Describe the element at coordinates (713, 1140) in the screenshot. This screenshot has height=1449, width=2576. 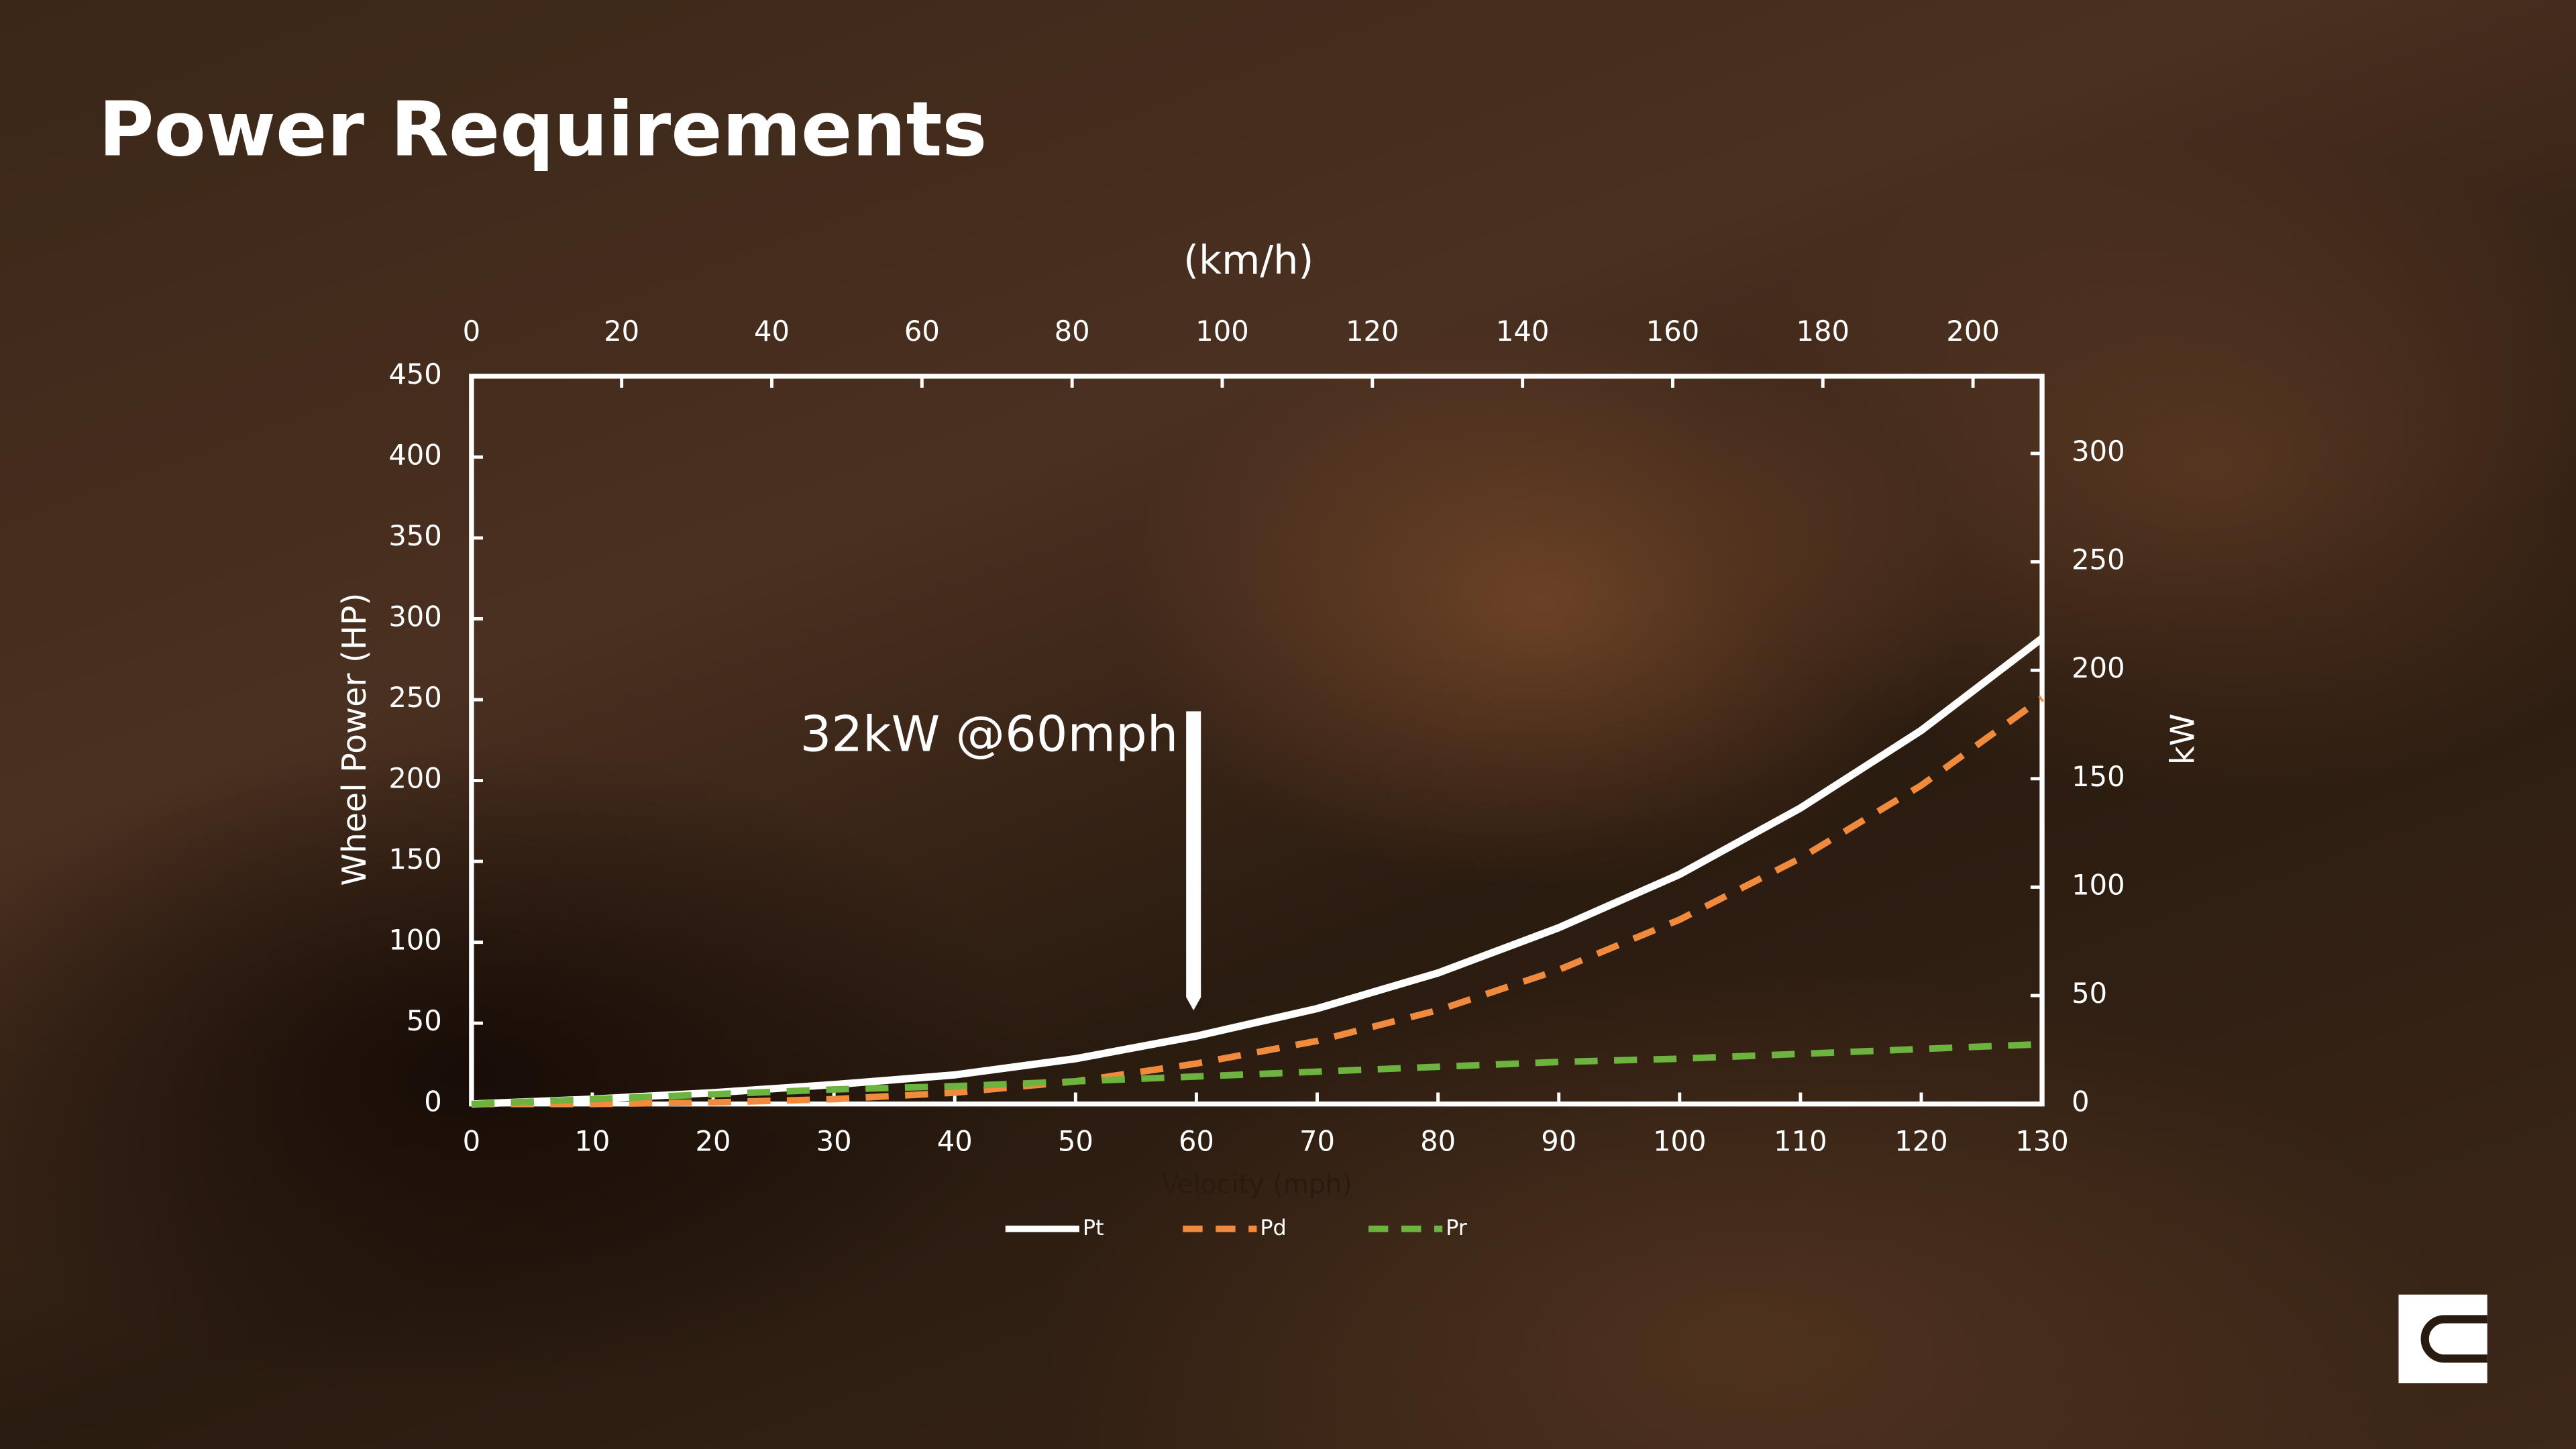
I see `x-tick-label: 20` at that location.